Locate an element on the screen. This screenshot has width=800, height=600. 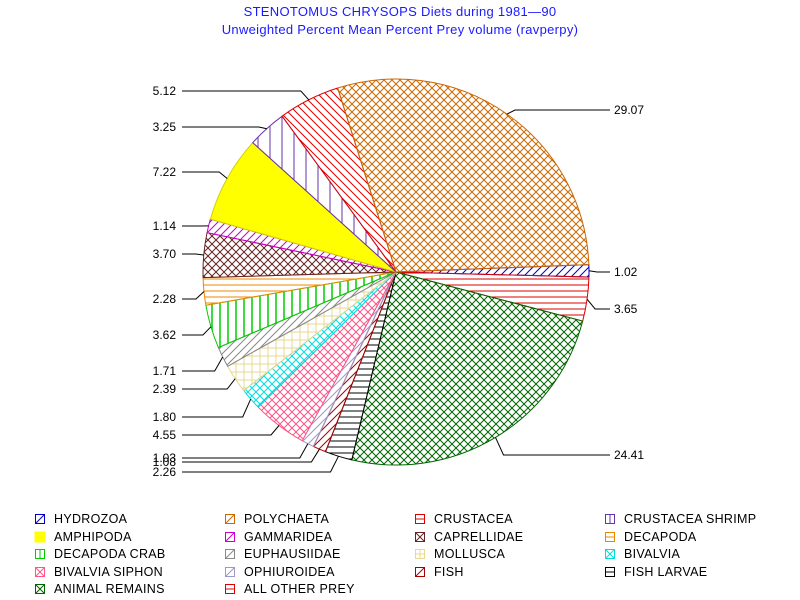
legend-item-polychaeta: POLYCHAETA is located at coordinates (276, 519).